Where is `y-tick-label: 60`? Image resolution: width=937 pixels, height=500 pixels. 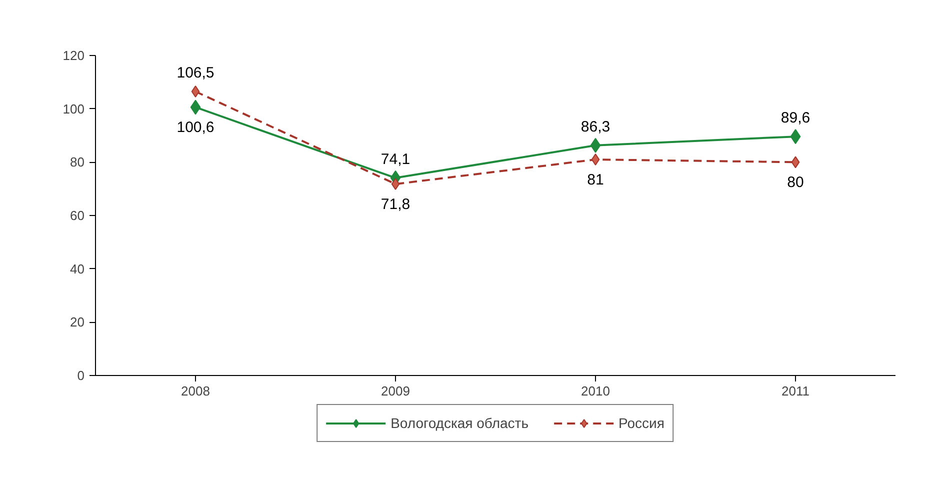
y-tick-label: 60 is located at coordinates (77, 215).